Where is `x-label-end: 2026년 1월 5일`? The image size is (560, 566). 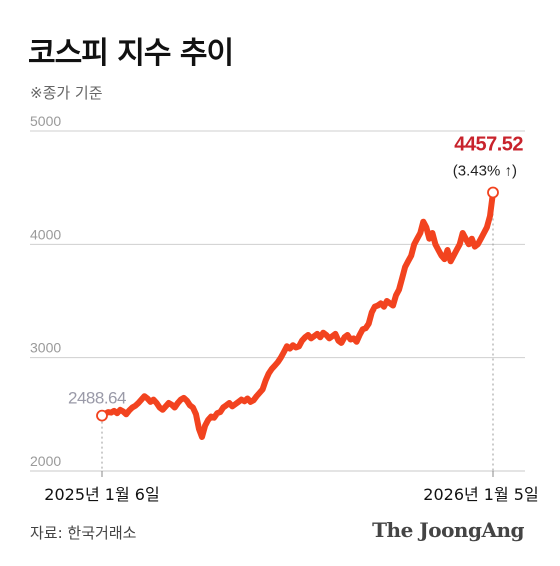
x-label-end: 2026년 1월 5일 is located at coordinates (480, 494).